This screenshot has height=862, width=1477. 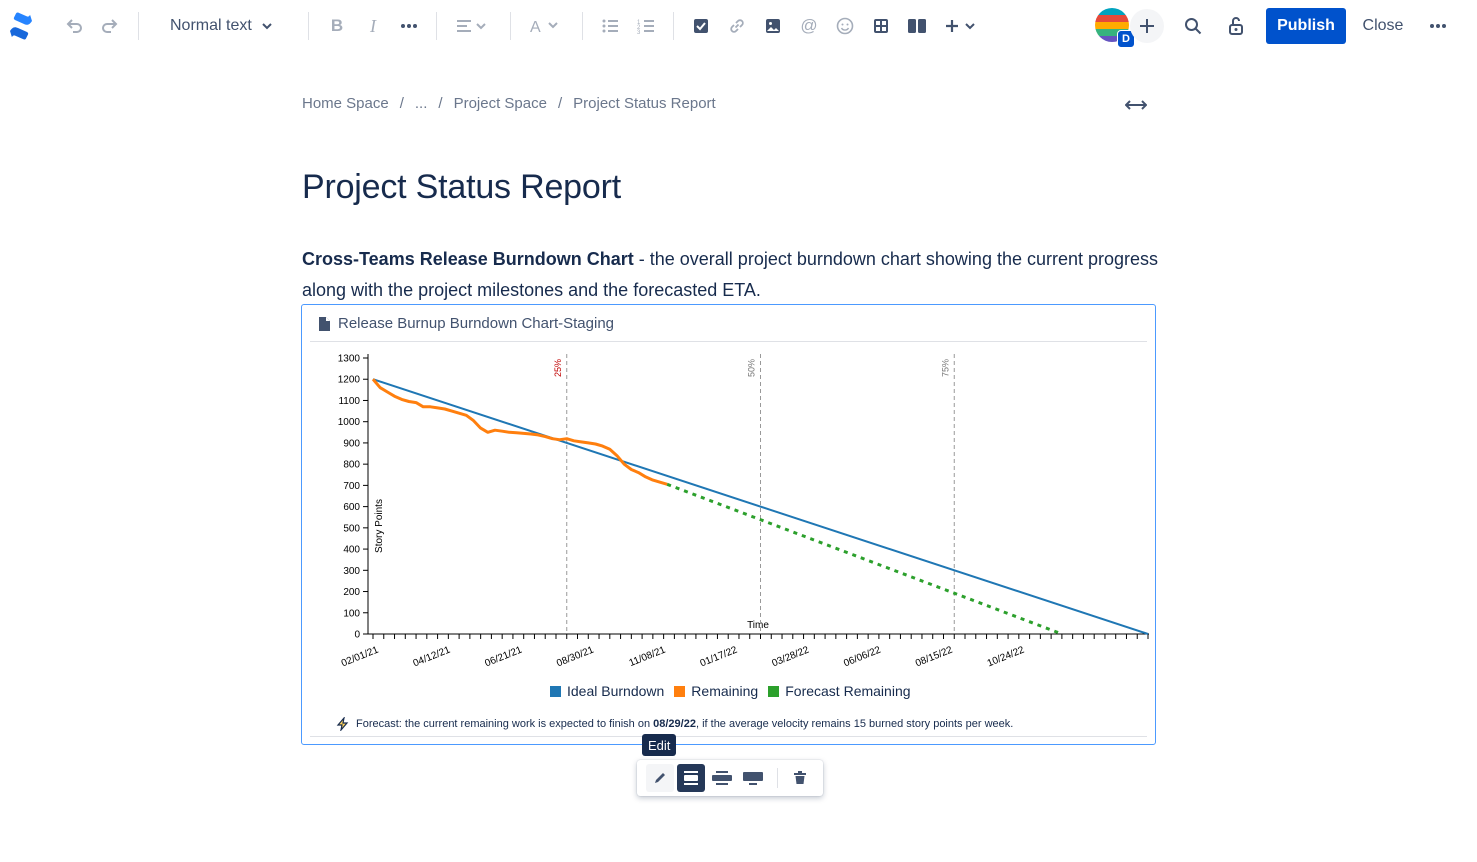 What do you see at coordinates (881, 26) in the screenshot?
I see `table-icon` at bounding box center [881, 26].